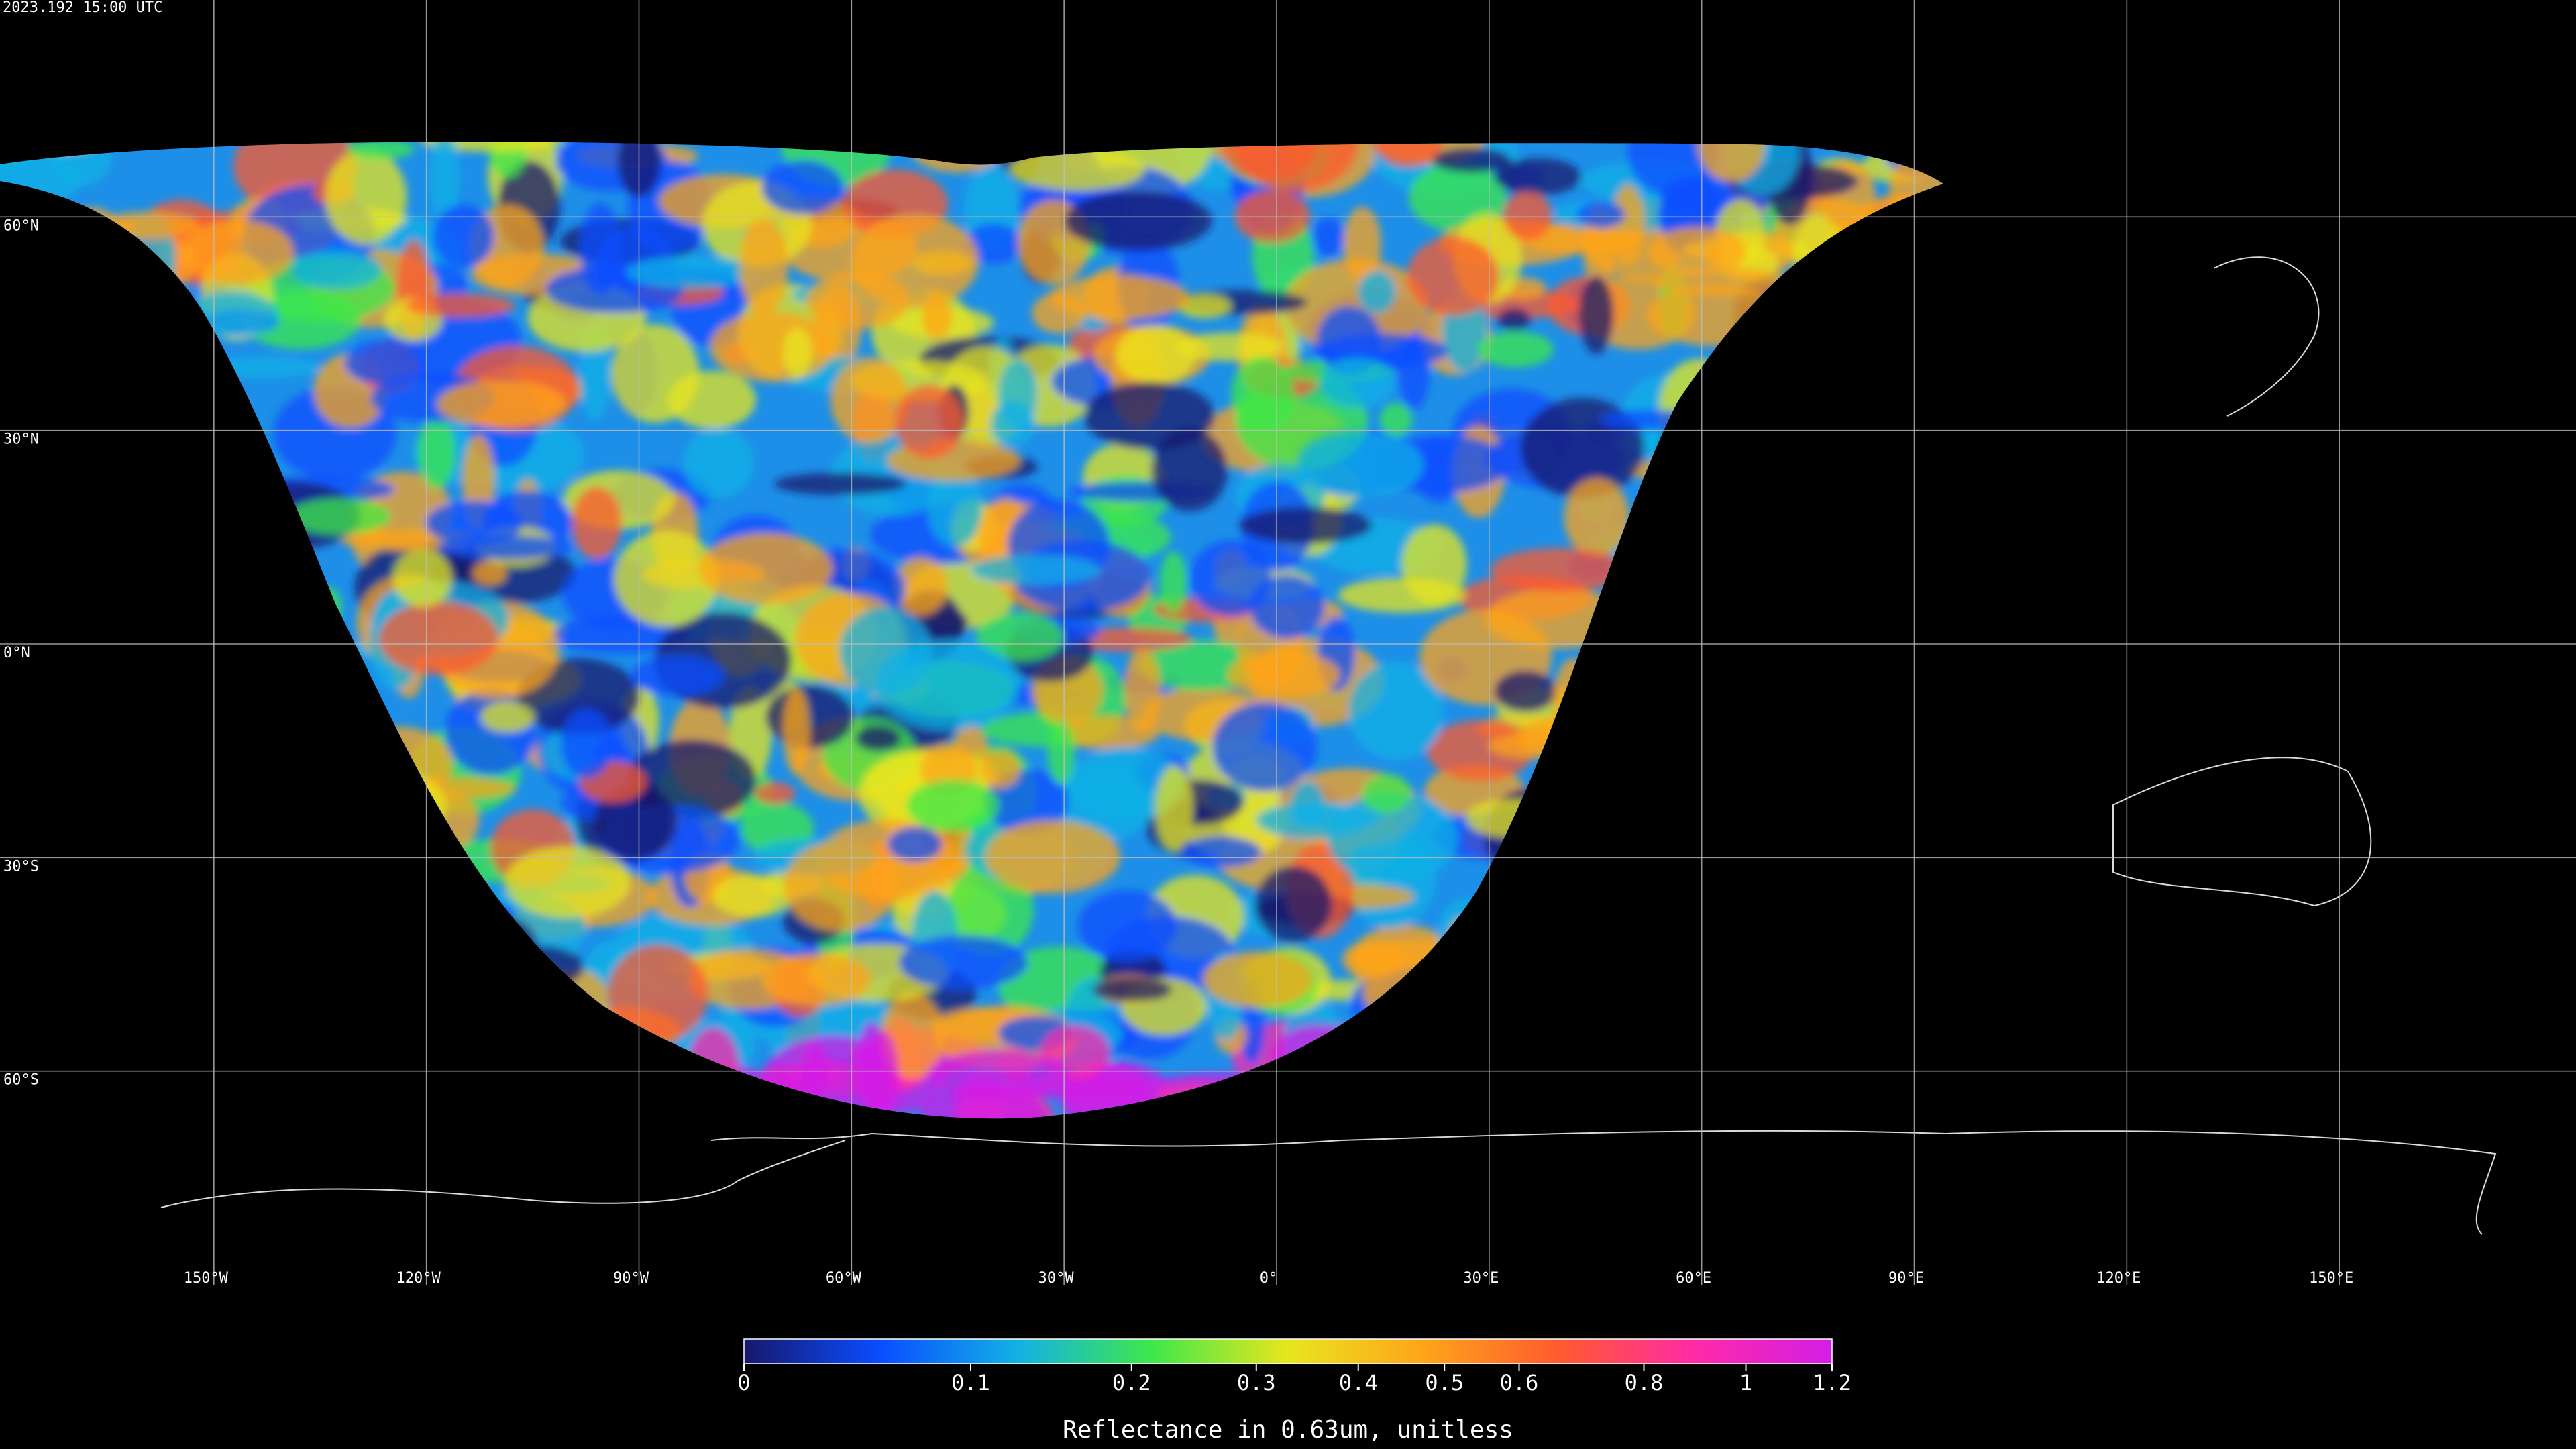 The width and height of the screenshot is (2576, 1449). Describe the element at coordinates (1256, 1382) in the screenshot. I see `colorbar-tick-label: 0.3` at that location.